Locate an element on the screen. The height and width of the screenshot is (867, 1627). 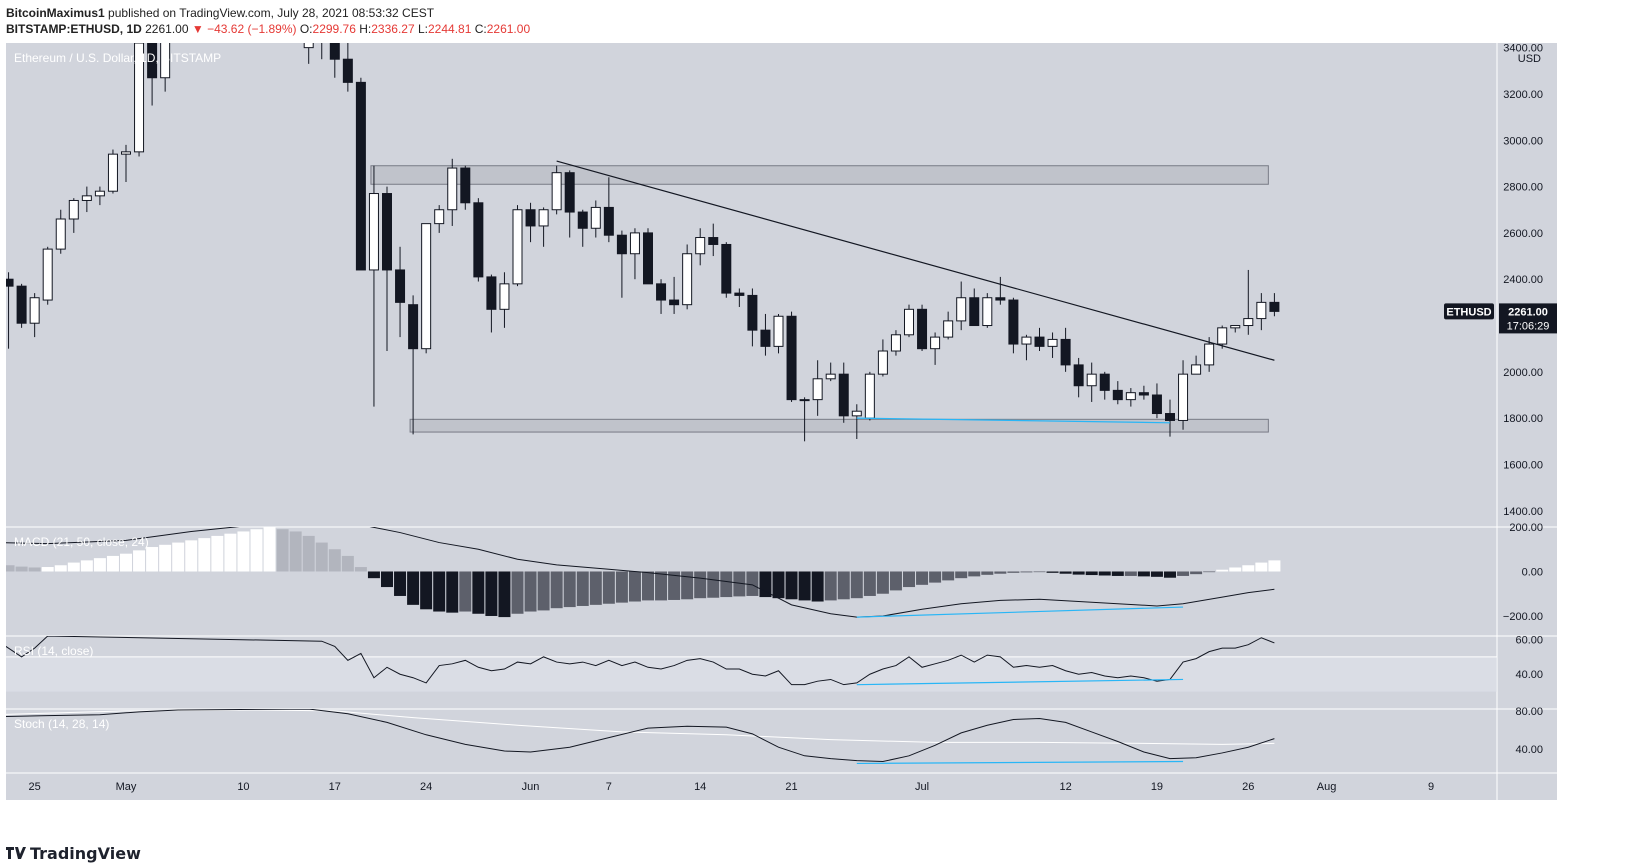
symbol-tag is located at coordinates (1469, 311).